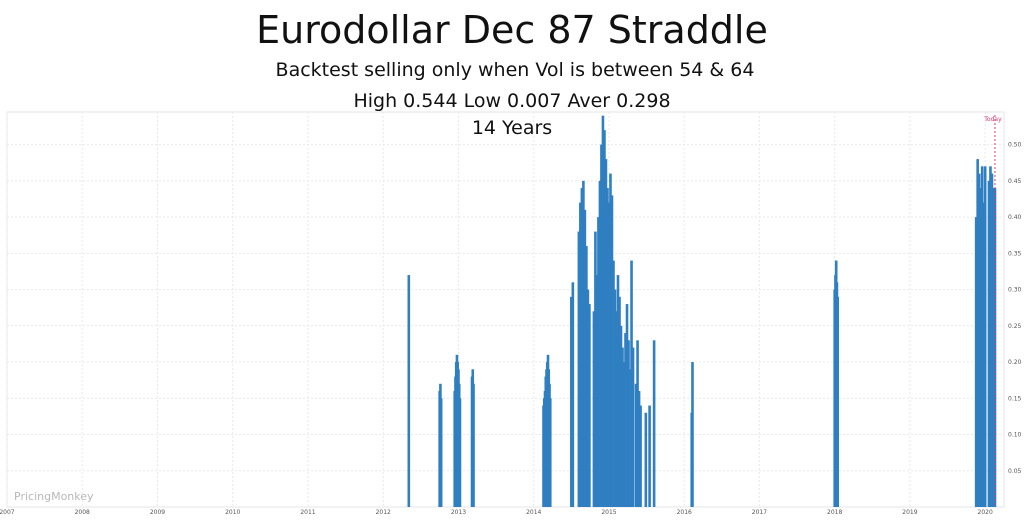 Image resolution: width=1024 pixels, height=520 pixels. Describe the element at coordinates (307, 512) in the screenshot. I see `x-tick-label: 2011` at that location.